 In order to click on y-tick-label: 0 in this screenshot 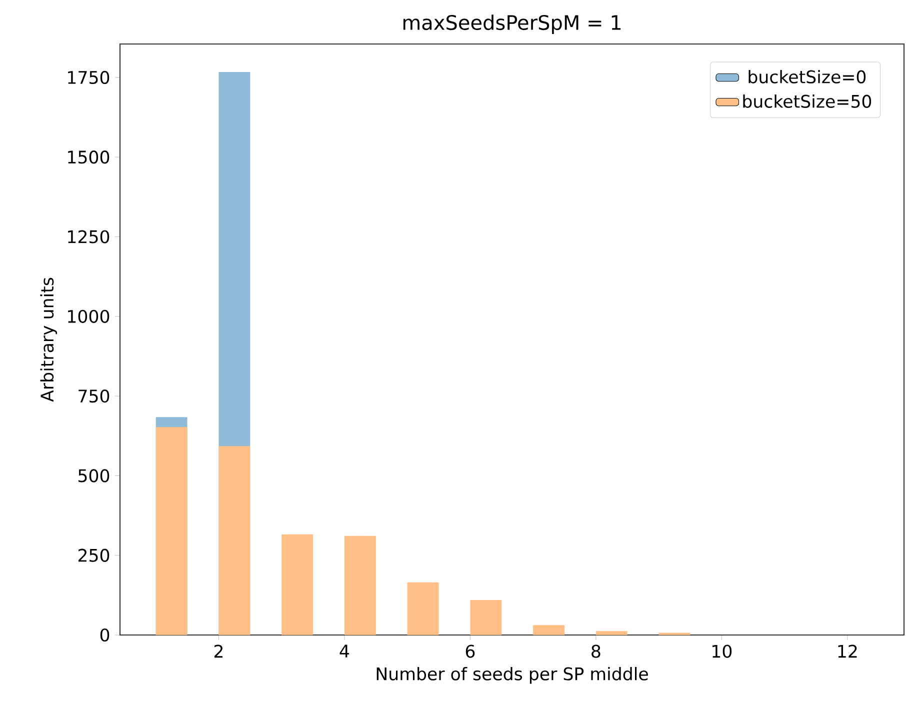, I will do `click(105, 635)`.